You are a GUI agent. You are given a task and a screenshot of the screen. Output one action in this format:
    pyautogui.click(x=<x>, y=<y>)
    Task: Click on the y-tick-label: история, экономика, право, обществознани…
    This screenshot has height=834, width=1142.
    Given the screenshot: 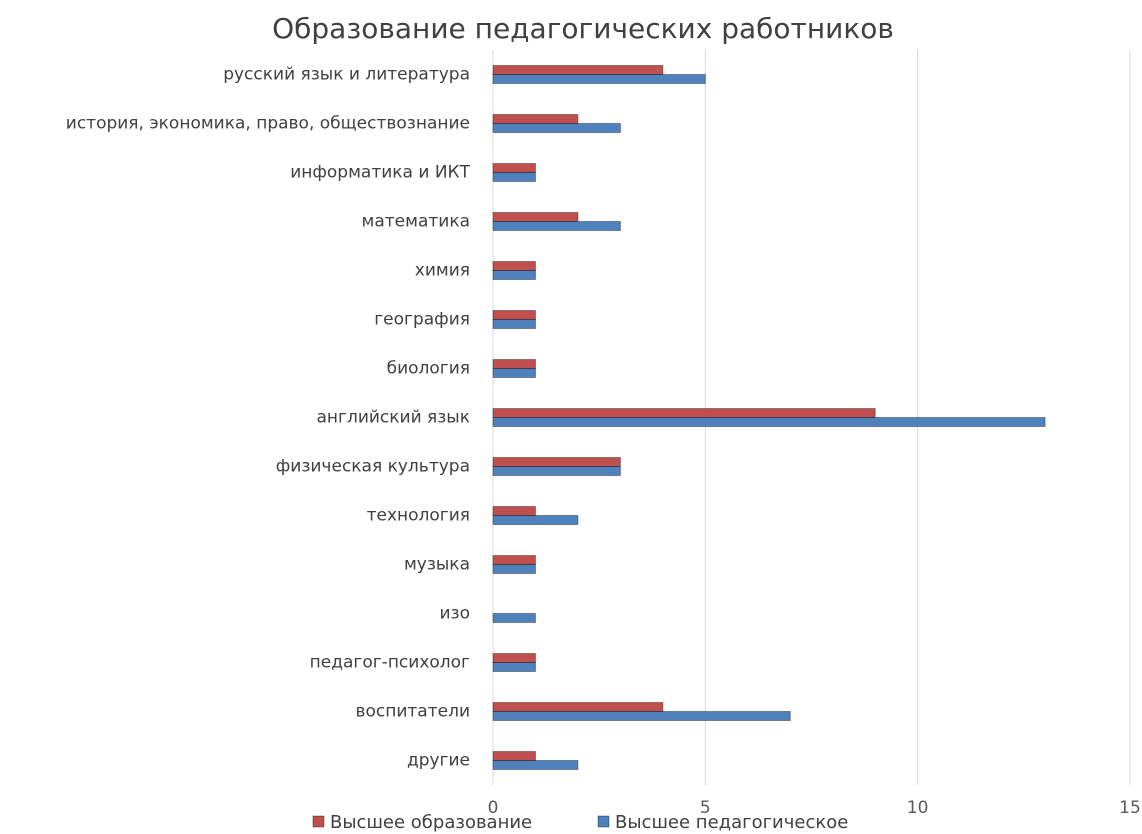 What is the action you would take?
    pyautogui.click(x=268, y=124)
    